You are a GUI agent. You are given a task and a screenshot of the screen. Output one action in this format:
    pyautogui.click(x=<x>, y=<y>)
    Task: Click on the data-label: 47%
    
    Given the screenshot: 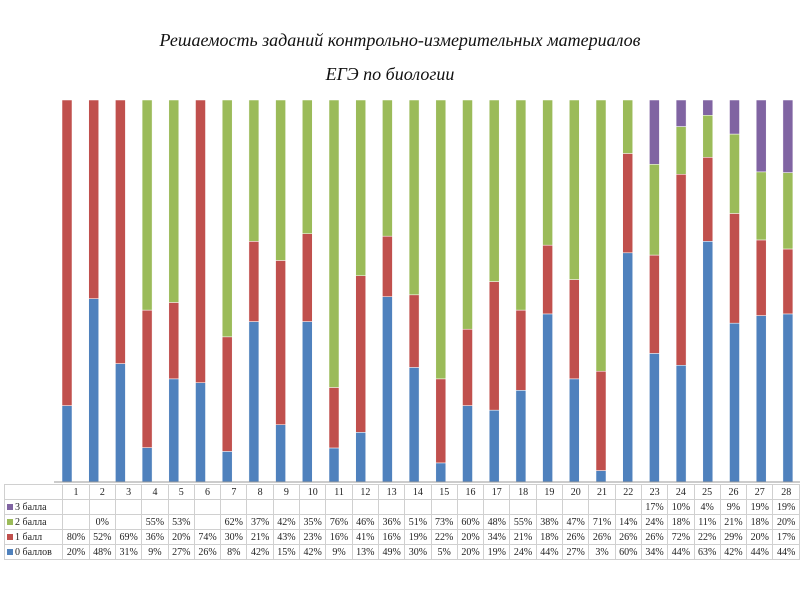 What is the action you would take?
    pyautogui.click(x=576, y=522)
    